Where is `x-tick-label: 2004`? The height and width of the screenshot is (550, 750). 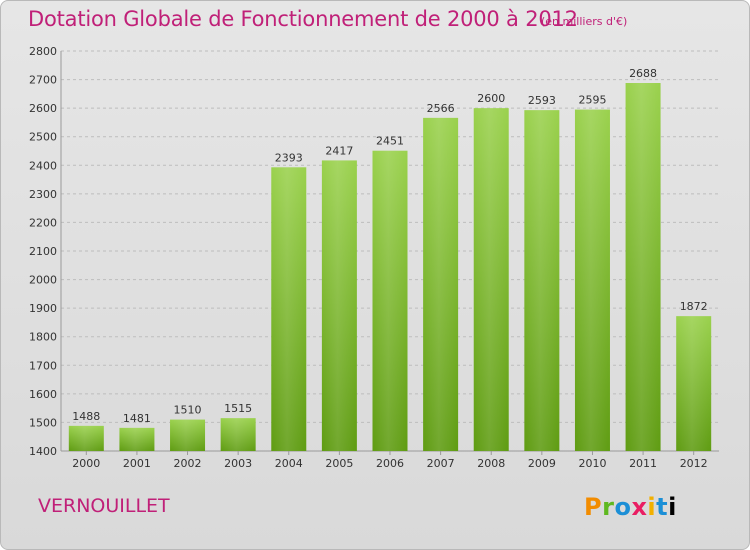
x-tick-label: 2004 is located at coordinates (289, 463).